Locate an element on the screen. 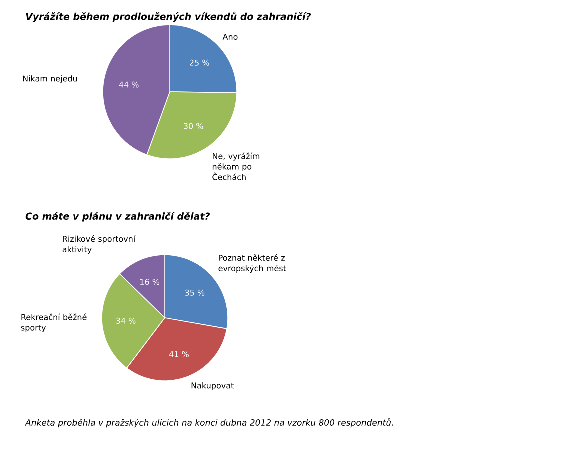  slice-label: Poznat některé z evropských měst is located at coordinates (252, 264).